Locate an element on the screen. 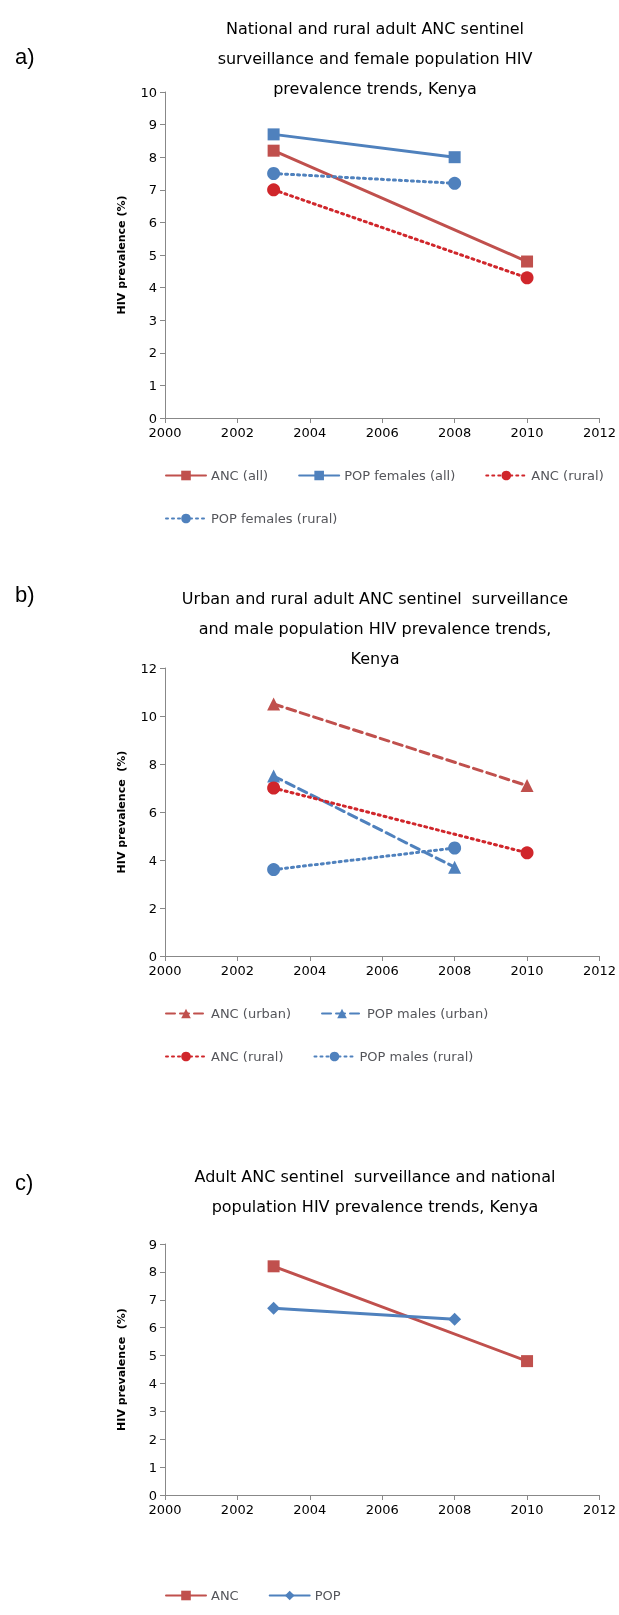  legend-label: ANC is located at coordinates (225, 1595).